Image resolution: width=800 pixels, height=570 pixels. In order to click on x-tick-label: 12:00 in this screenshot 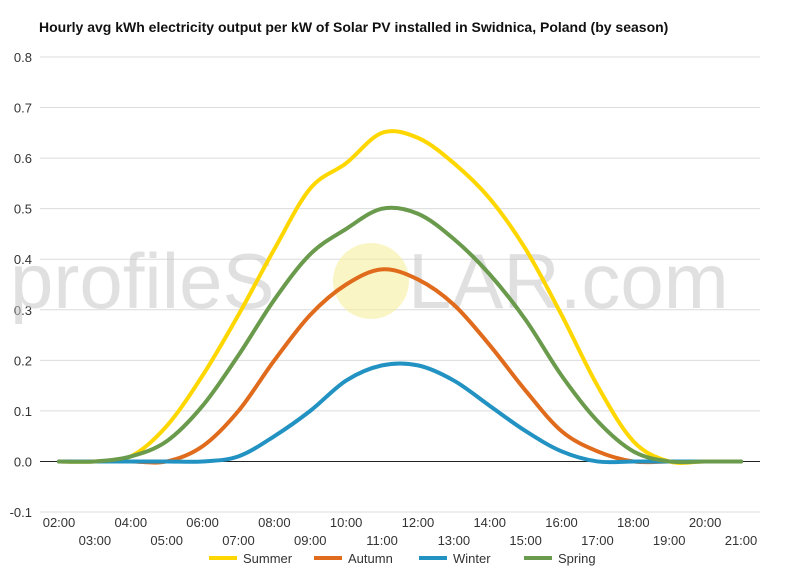, I will do `click(418, 522)`.